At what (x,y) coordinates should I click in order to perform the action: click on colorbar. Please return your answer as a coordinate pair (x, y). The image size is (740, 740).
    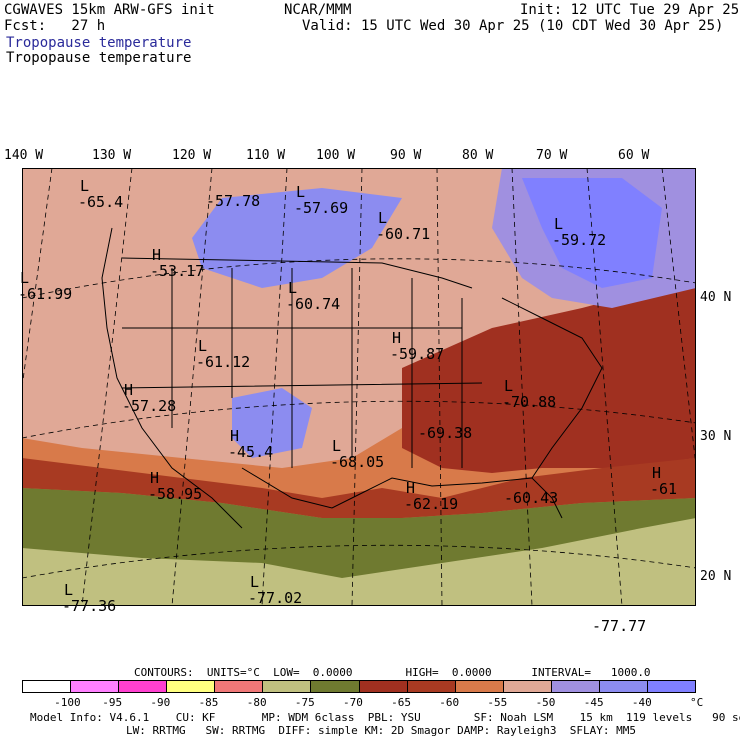
    Looking at the image, I should click on (359, 686).